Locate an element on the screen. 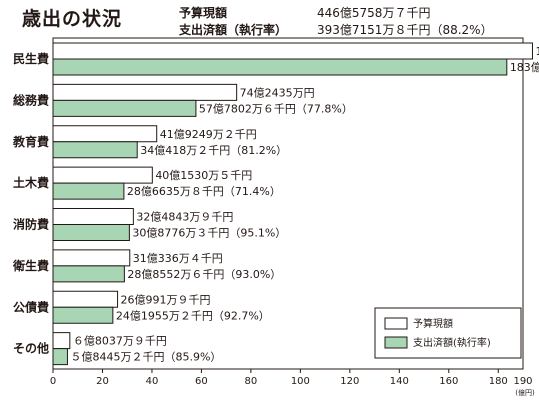 The image size is (539, 401). x-tick-label-2: 40 is located at coordinates (152, 381).